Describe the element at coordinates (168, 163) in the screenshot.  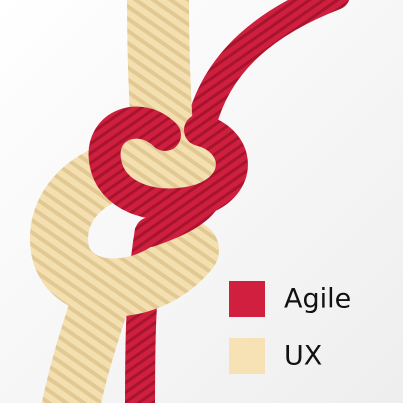
I see `red-knot-loop` at that location.